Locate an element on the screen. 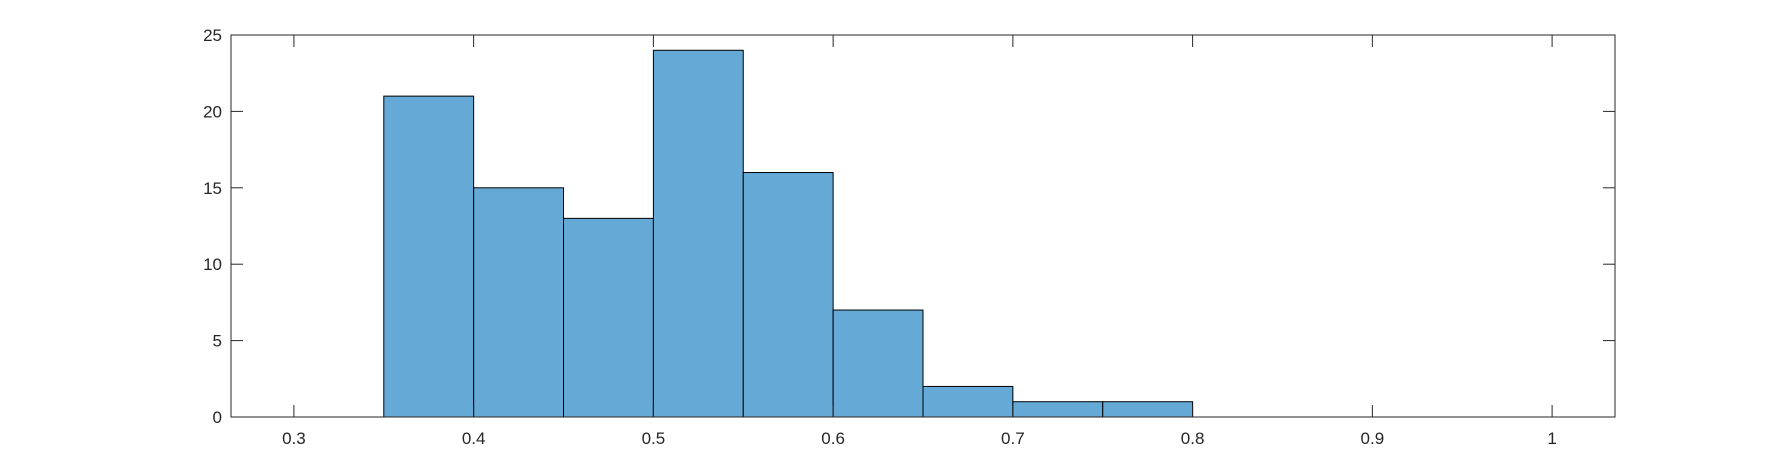 The width and height of the screenshot is (1778, 466). y-tick-label: 20 is located at coordinates (212, 111).